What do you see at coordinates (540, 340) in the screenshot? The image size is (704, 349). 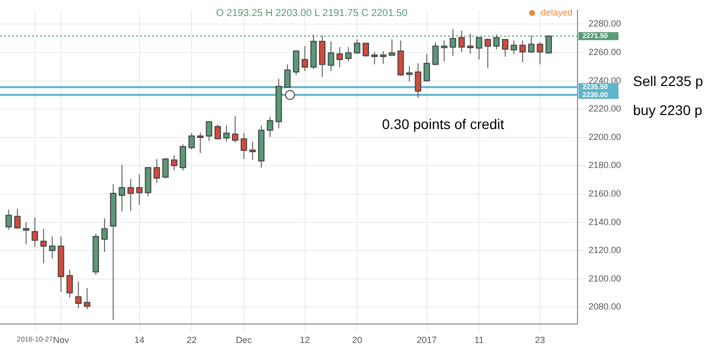 I see `x-tick-label: 23` at bounding box center [540, 340].